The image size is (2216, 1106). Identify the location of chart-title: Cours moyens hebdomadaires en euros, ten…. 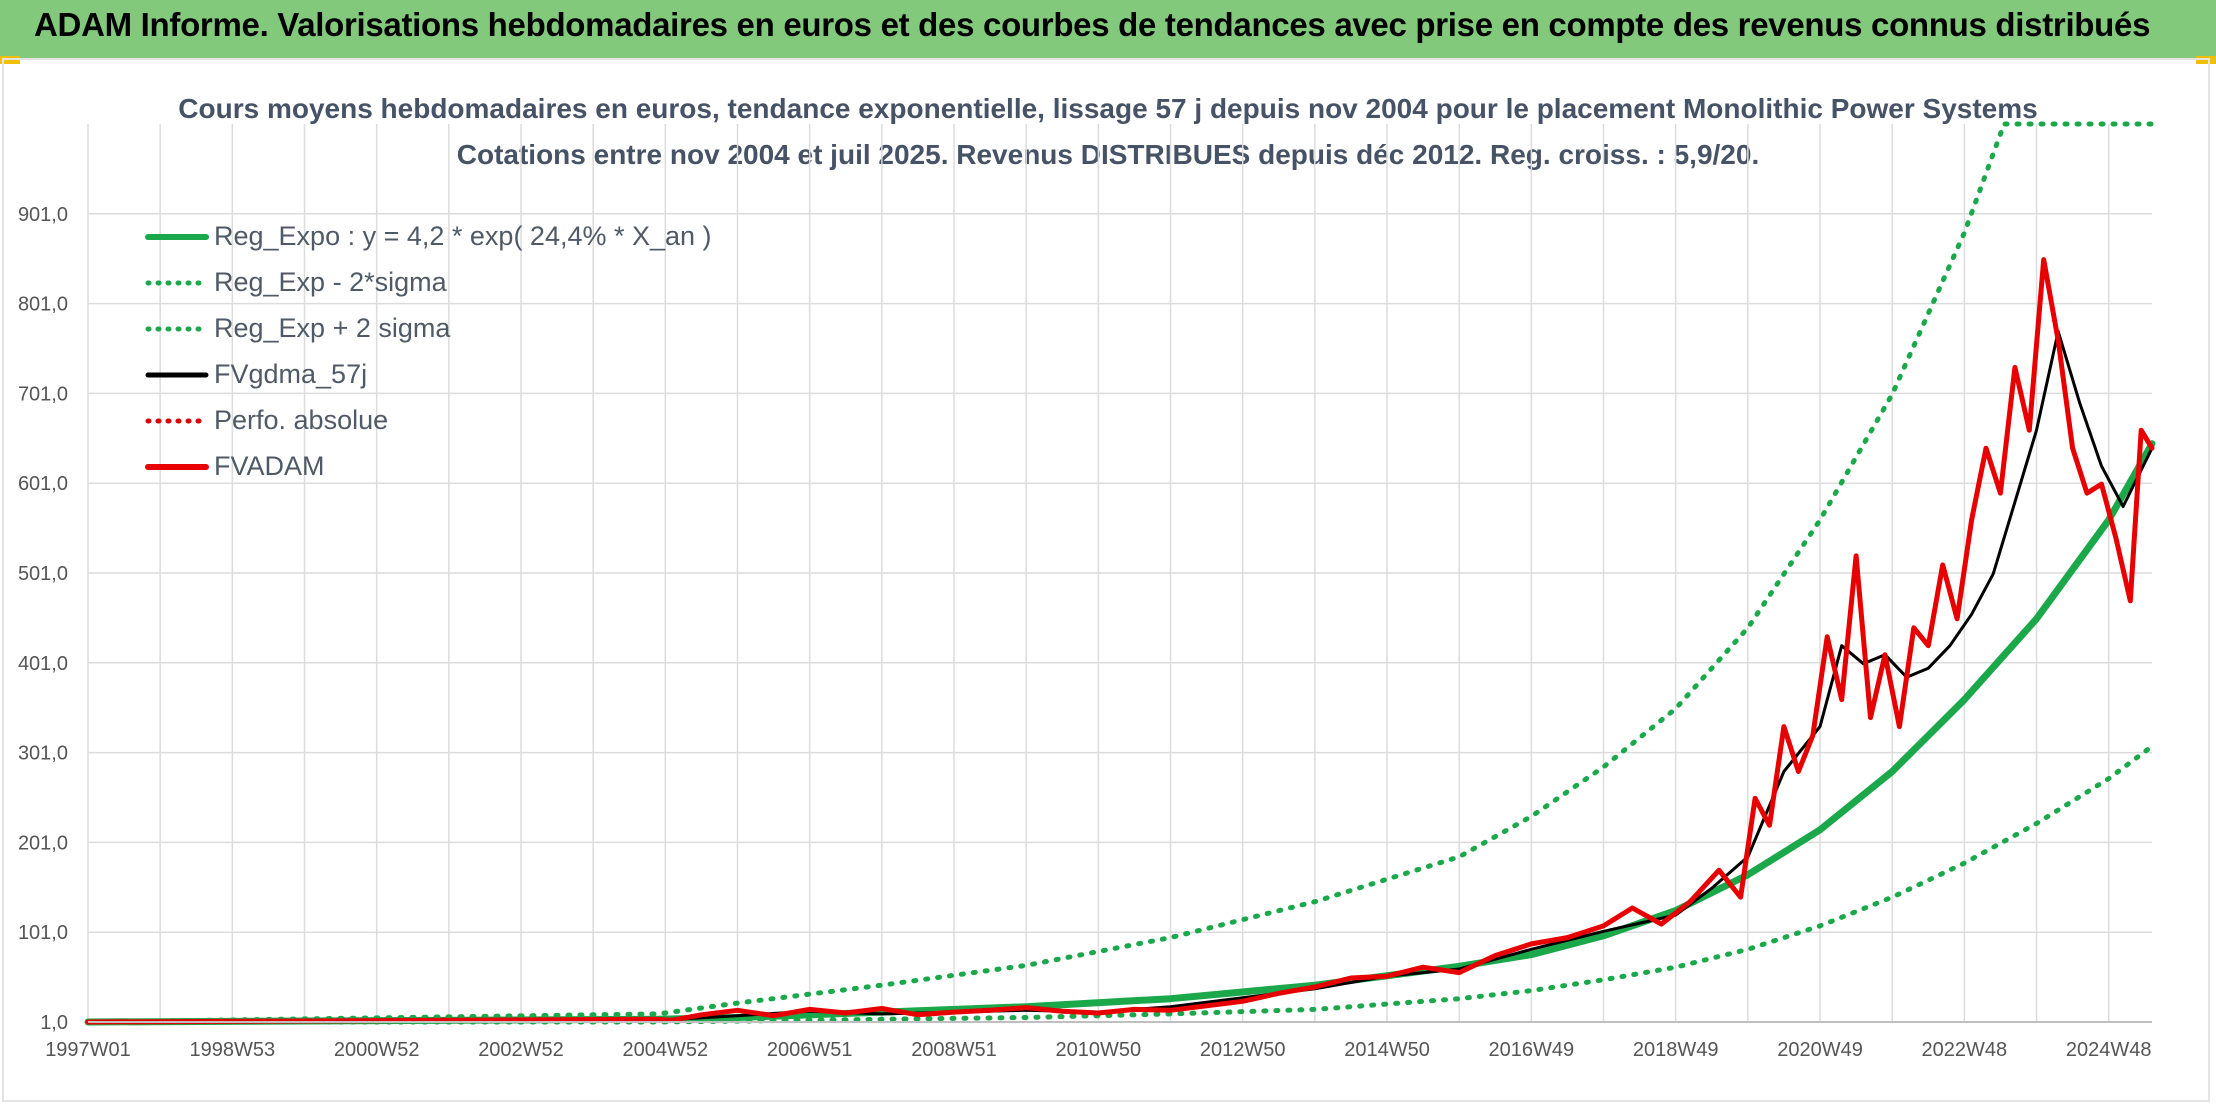
(1108, 108).